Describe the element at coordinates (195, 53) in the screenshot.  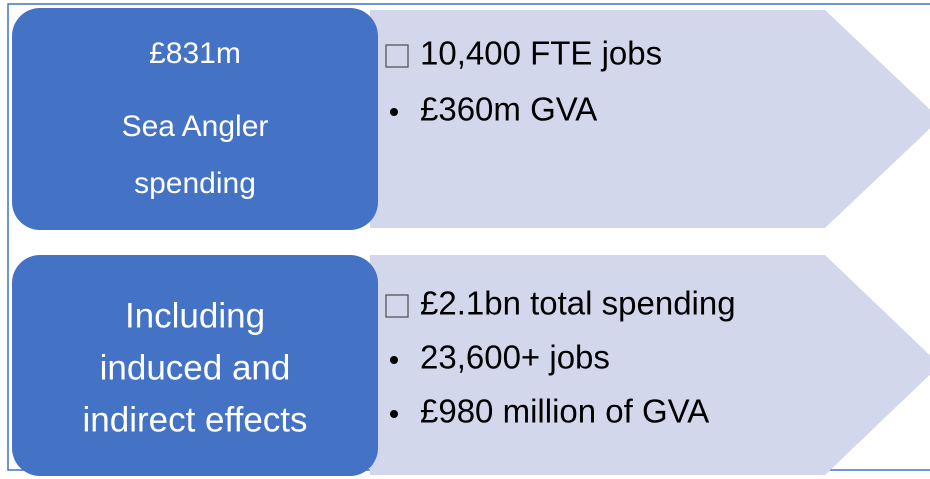
I see `box-line: £831m` at that location.